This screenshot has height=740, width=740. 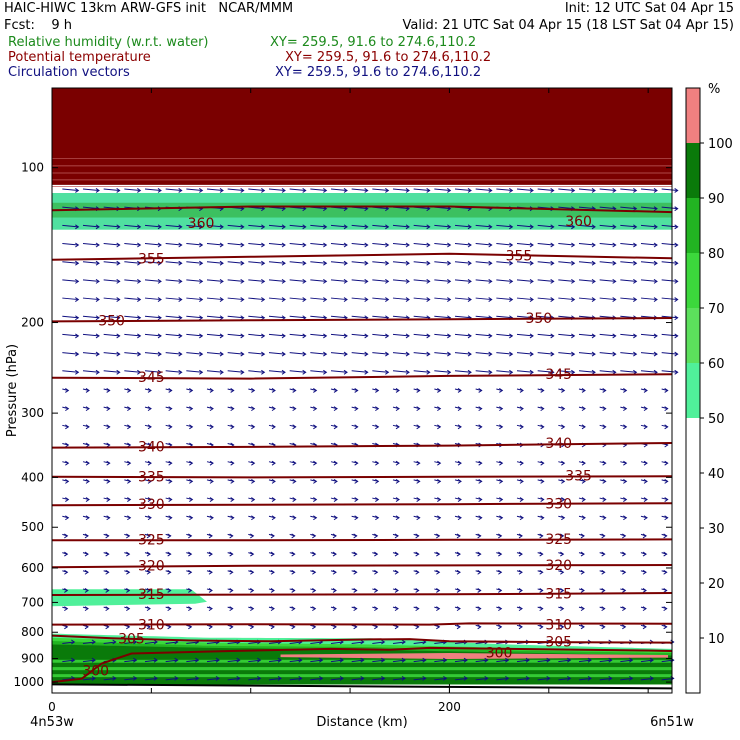 What do you see at coordinates (111, 321) in the screenshot?
I see `isentrope-label-350: 350` at bounding box center [111, 321].